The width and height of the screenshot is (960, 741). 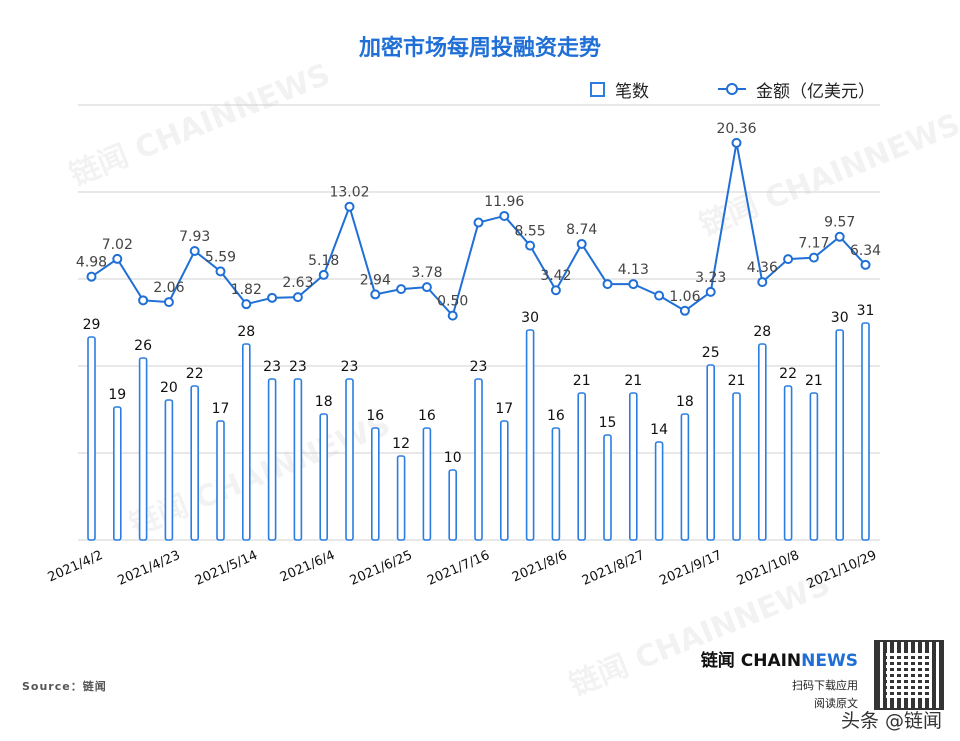 What do you see at coordinates (297, 283) in the screenshot?
I see `line-value-label: 2.63` at bounding box center [297, 283].